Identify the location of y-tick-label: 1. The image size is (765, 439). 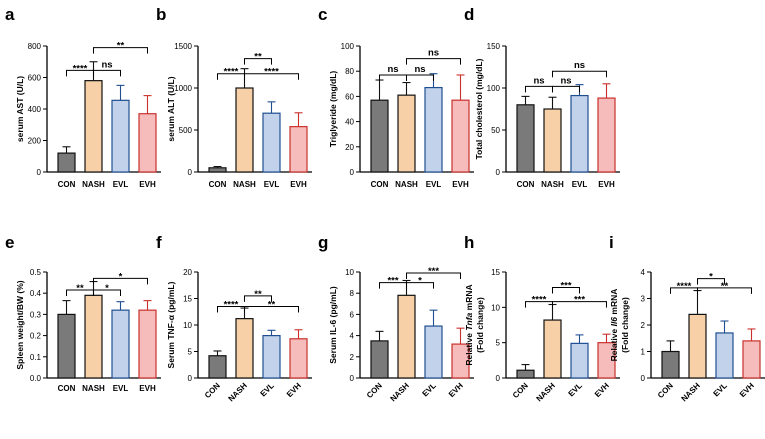
(643, 352).